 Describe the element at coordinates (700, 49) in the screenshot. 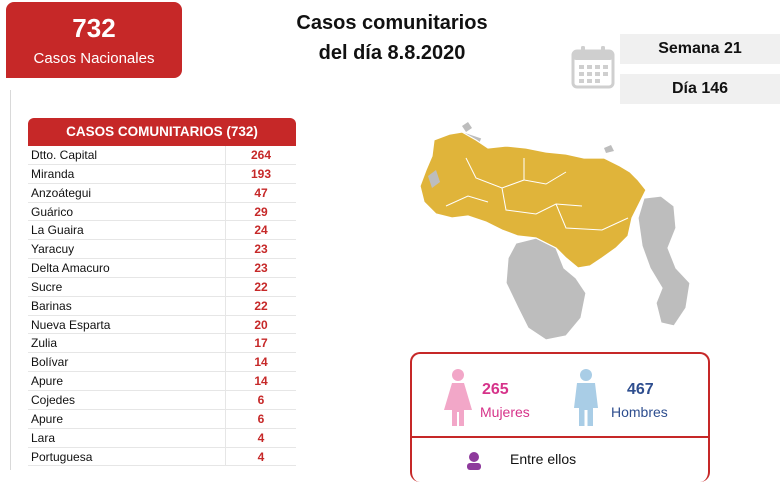

I see `week-box: Semana 21` at that location.